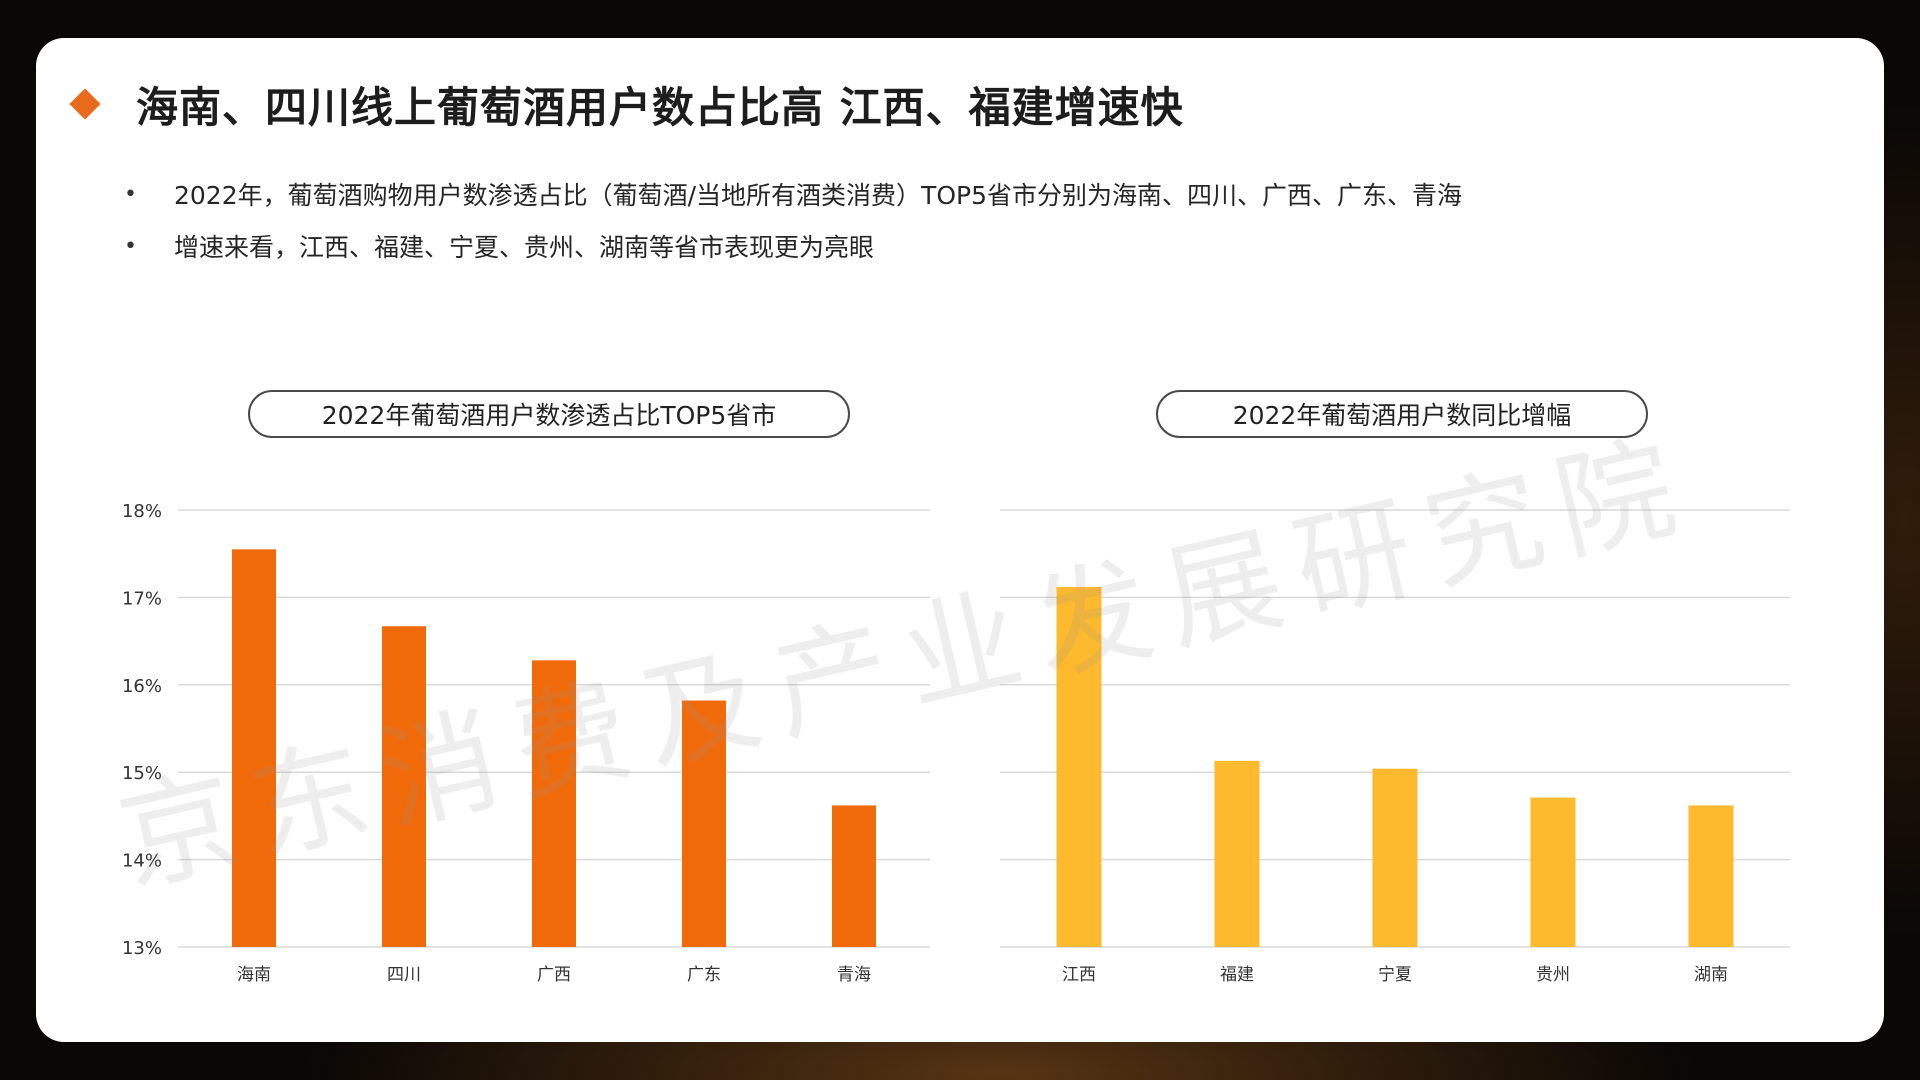 This screenshot has width=1920, height=1080. Describe the element at coordinates (854, 876) in the screenshot. I see `left-bar-青海` at that location.